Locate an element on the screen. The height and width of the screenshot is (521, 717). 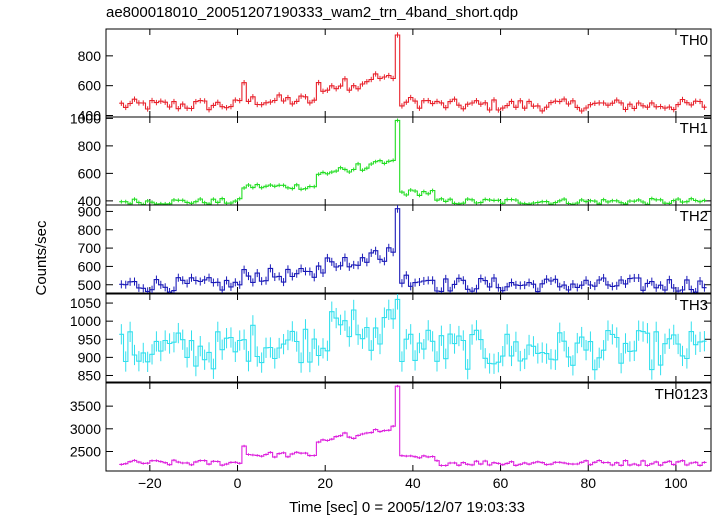
y-axis-label: Counts/sec is located at coordinates (41, 258).